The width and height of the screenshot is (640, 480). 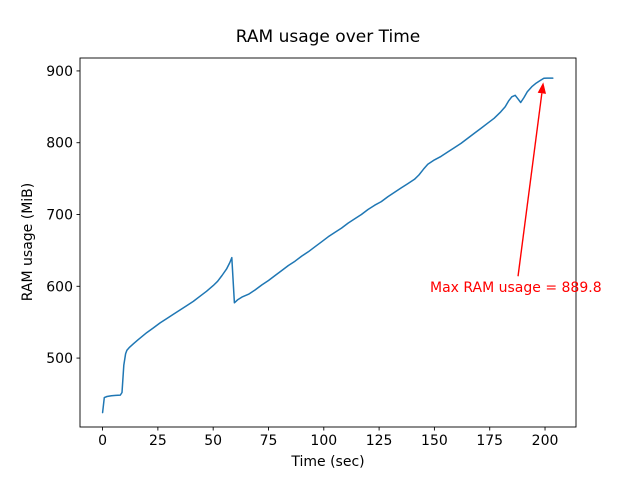 I want to click on x-tick-label: 75, so click(x=269, y=441).